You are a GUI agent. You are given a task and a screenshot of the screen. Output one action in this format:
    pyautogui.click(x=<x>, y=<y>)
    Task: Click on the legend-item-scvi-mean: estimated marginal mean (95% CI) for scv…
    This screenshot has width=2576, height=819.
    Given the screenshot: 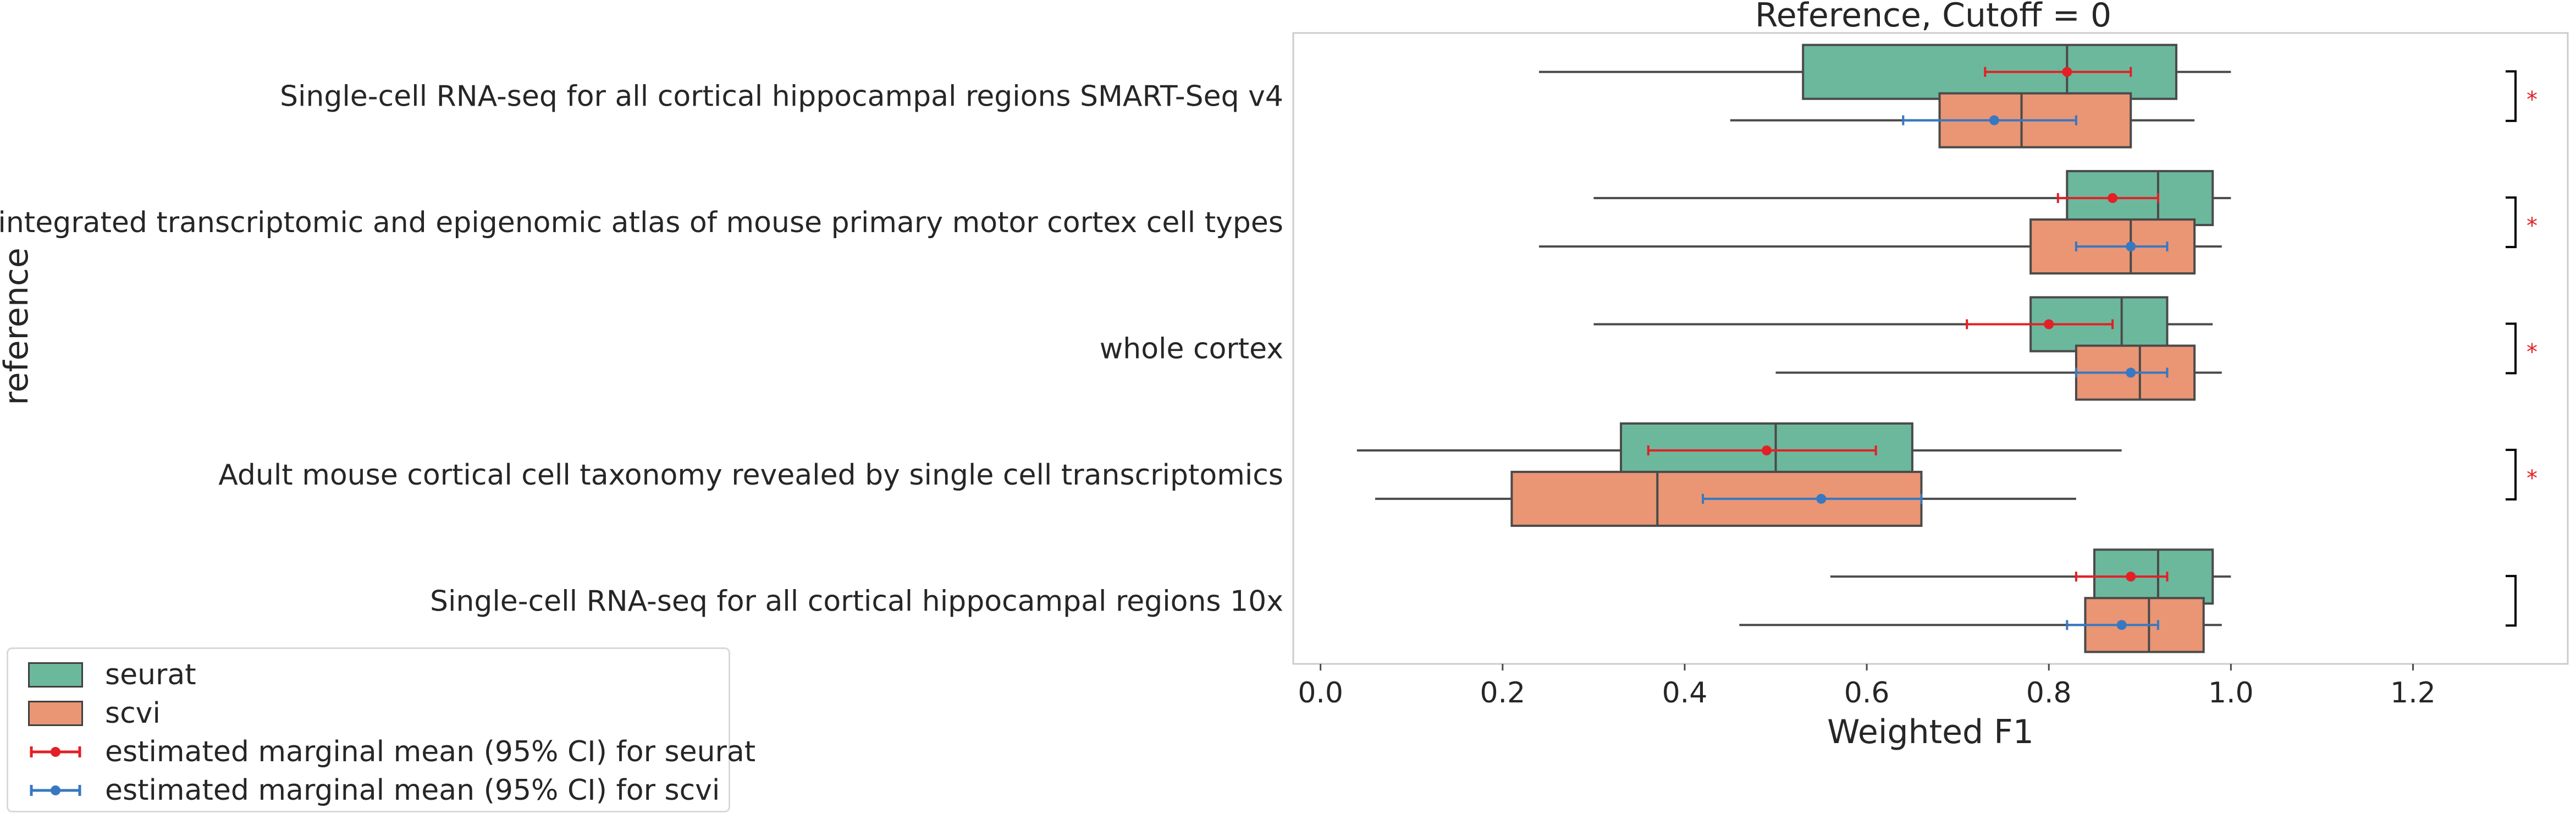 What is the action you would take?
    pyautogui.click(x=374, y=791)
    